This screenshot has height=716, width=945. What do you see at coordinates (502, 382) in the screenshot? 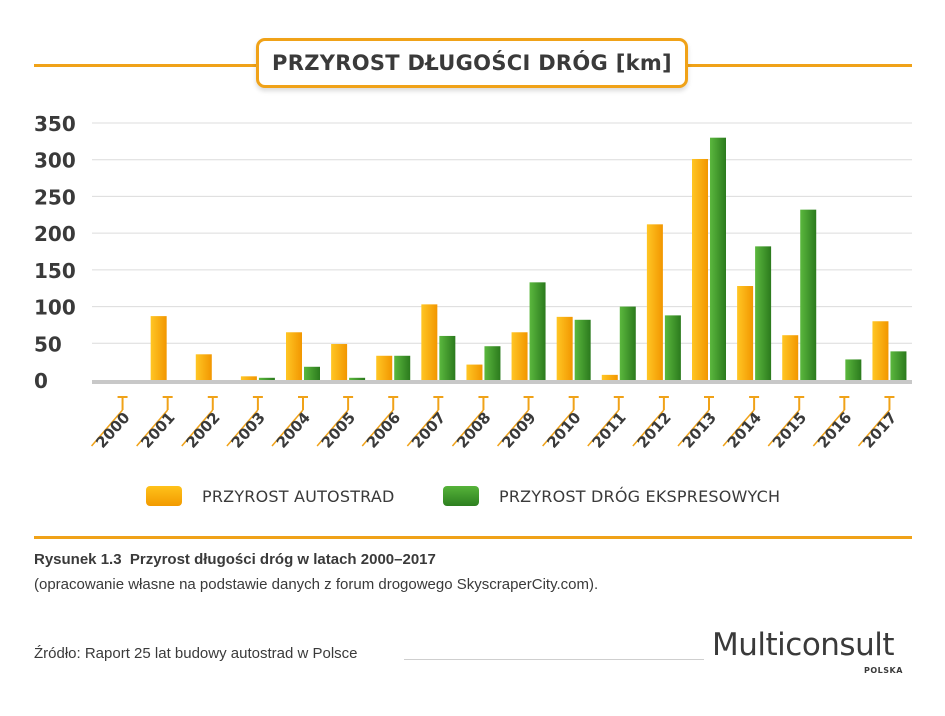
I see `x-axis-baseline` at bounding box center [502, 382].